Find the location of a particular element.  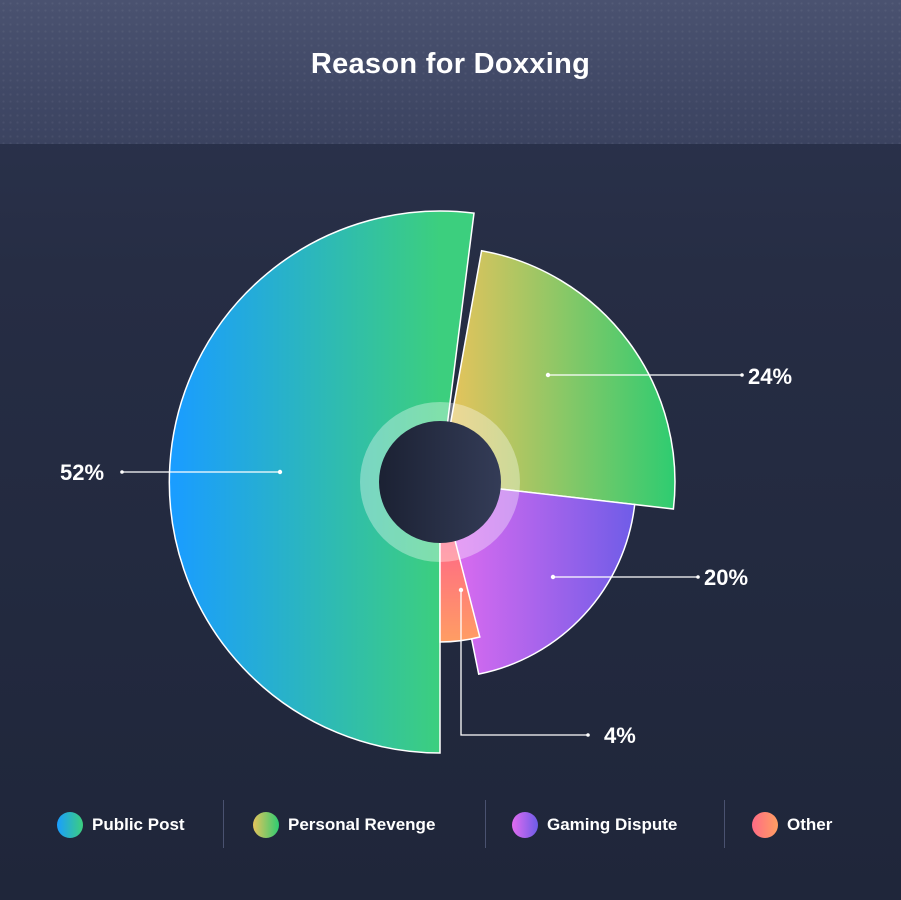

legend-swatch-other is located at coordinates (765, 825).